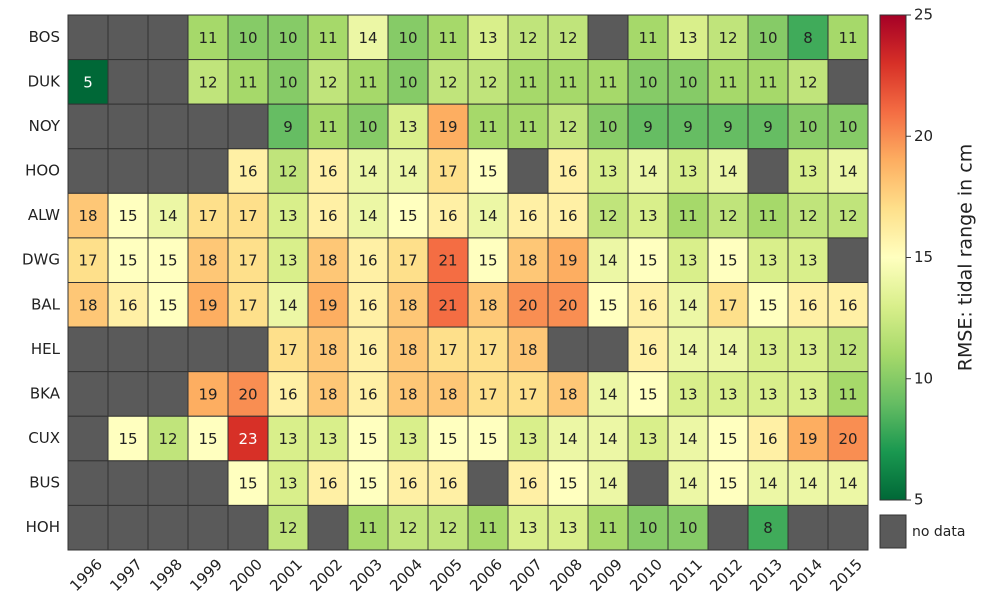  I want to click on colorbar, so click(893, 257).